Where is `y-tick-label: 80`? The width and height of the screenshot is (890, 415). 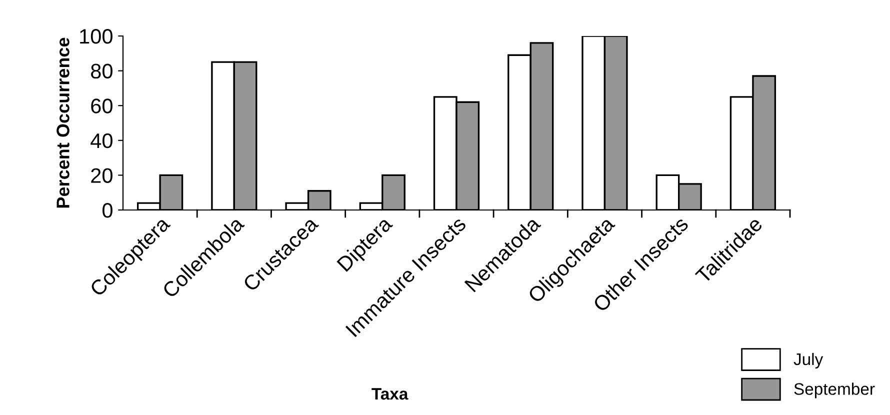 y-tick-label: 80 is located at coordinates (101, 71).